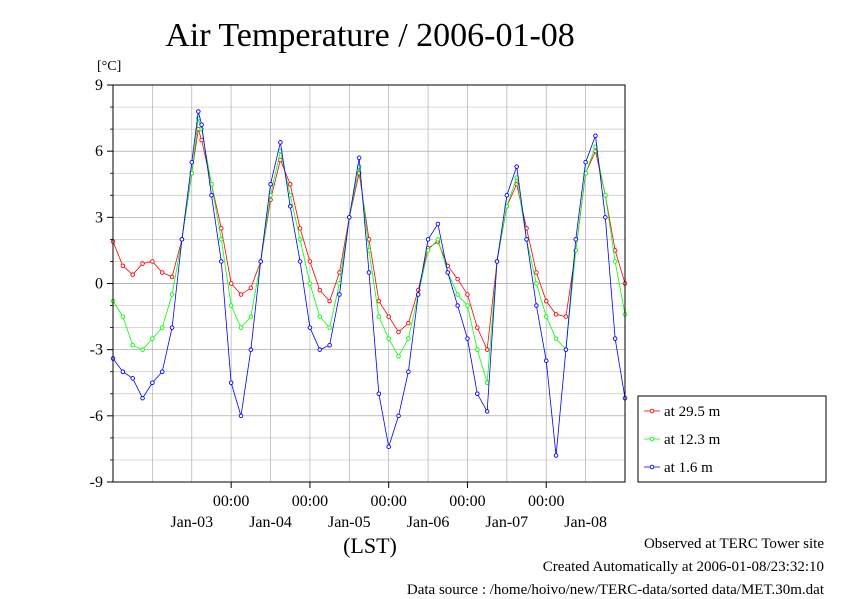  Describe the element at coordinates (349, 522) in the screenshot. I see `x-date-label: Jan-05` at that location.